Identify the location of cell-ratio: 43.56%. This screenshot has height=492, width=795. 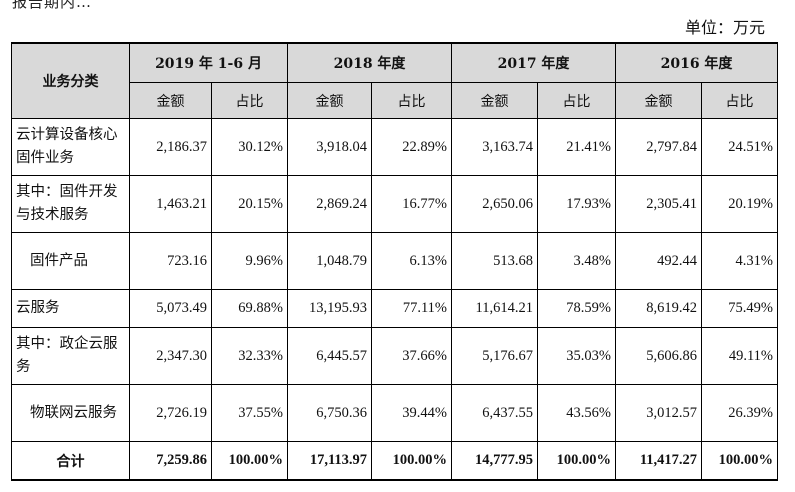
(577, 413).